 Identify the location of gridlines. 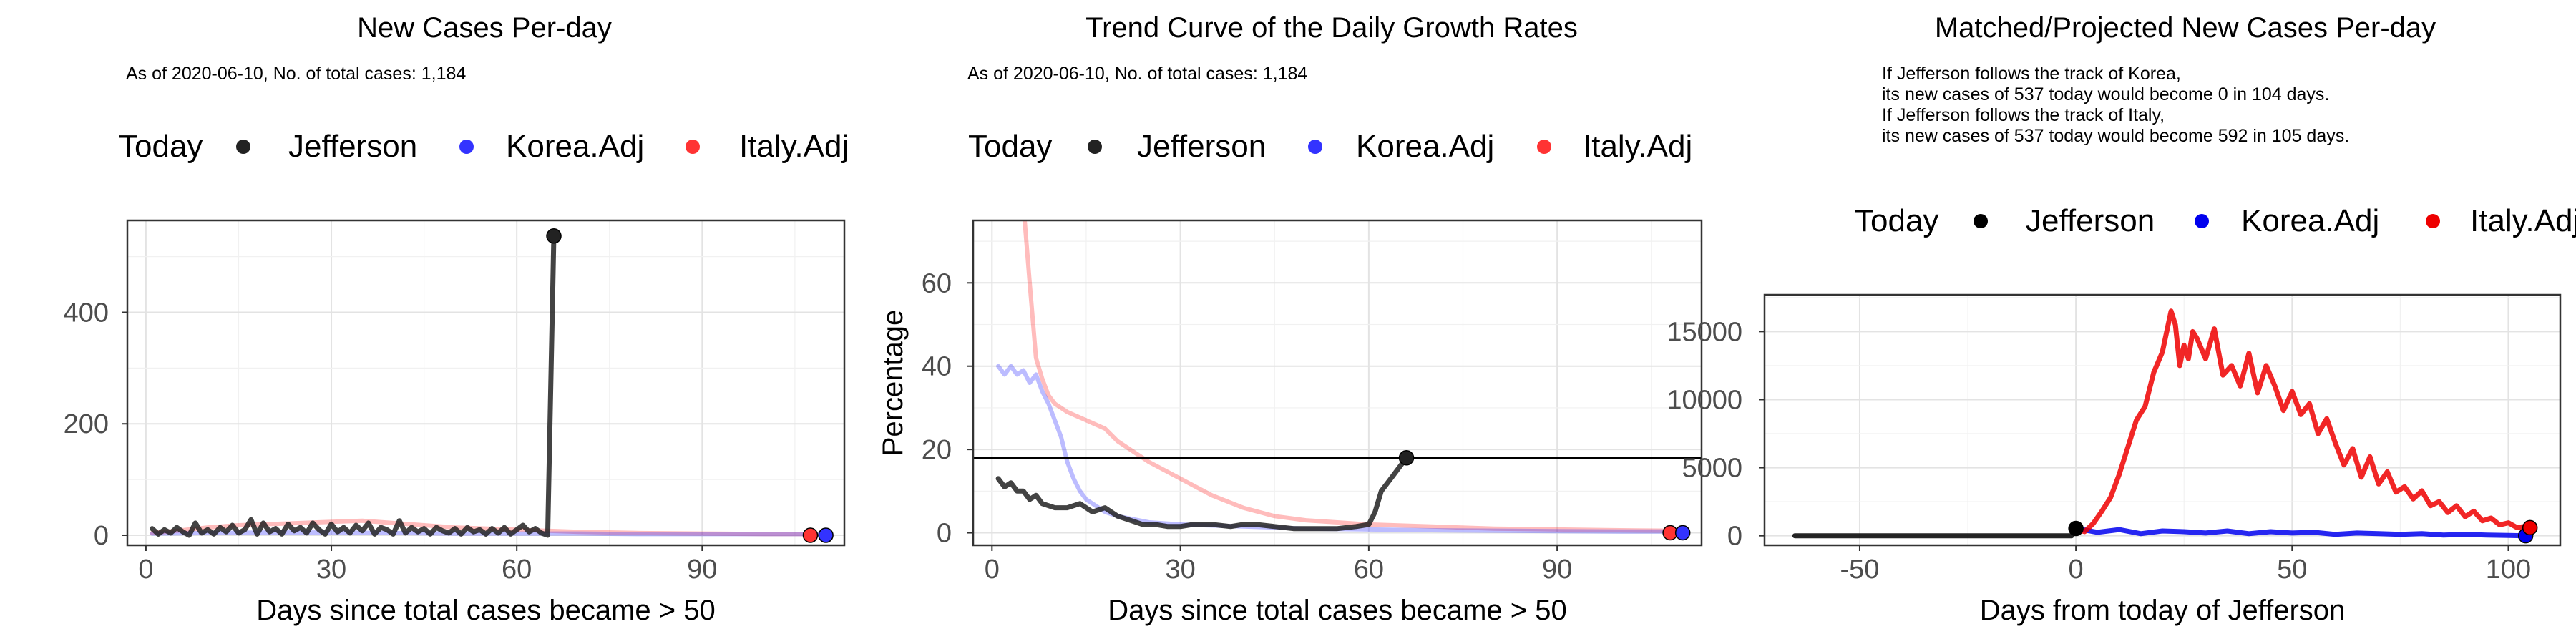
(1337, 382).